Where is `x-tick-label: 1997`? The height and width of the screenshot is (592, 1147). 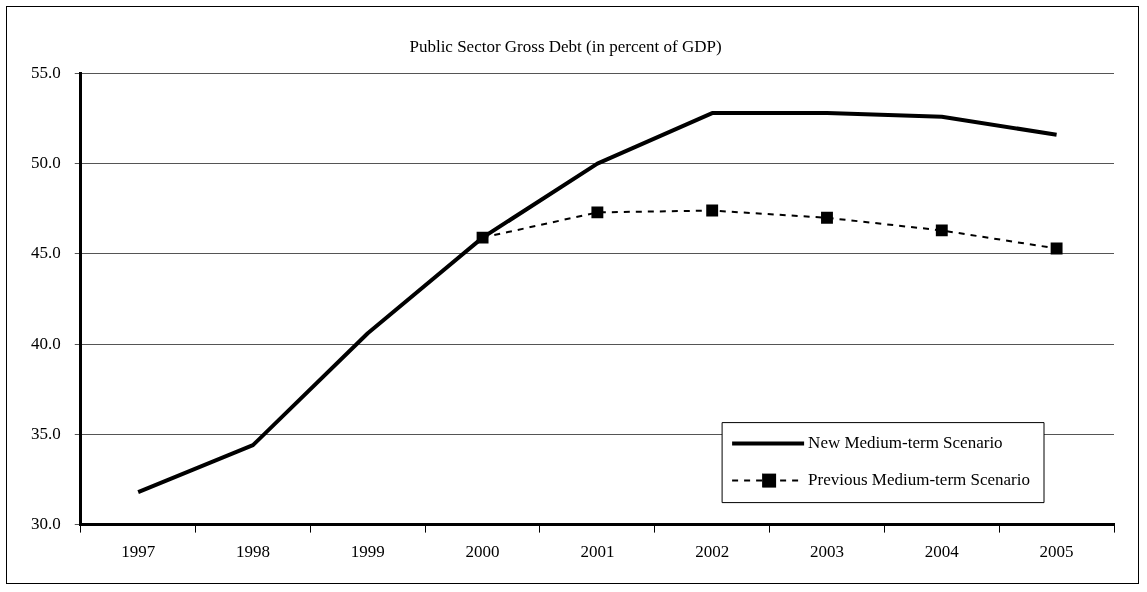 x-tick-label: 1997 is located at coordinates (138, 552).